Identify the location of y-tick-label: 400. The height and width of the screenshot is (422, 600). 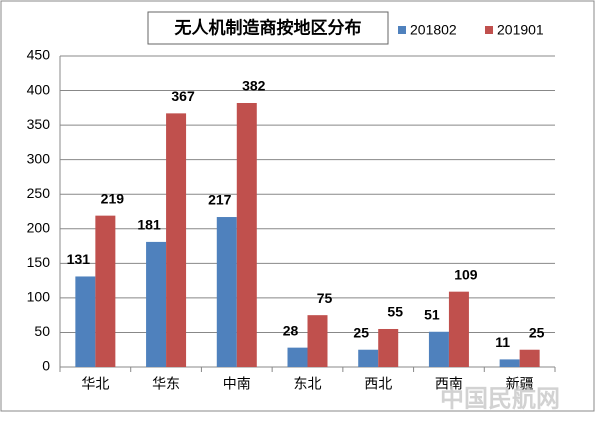
(39, 89).